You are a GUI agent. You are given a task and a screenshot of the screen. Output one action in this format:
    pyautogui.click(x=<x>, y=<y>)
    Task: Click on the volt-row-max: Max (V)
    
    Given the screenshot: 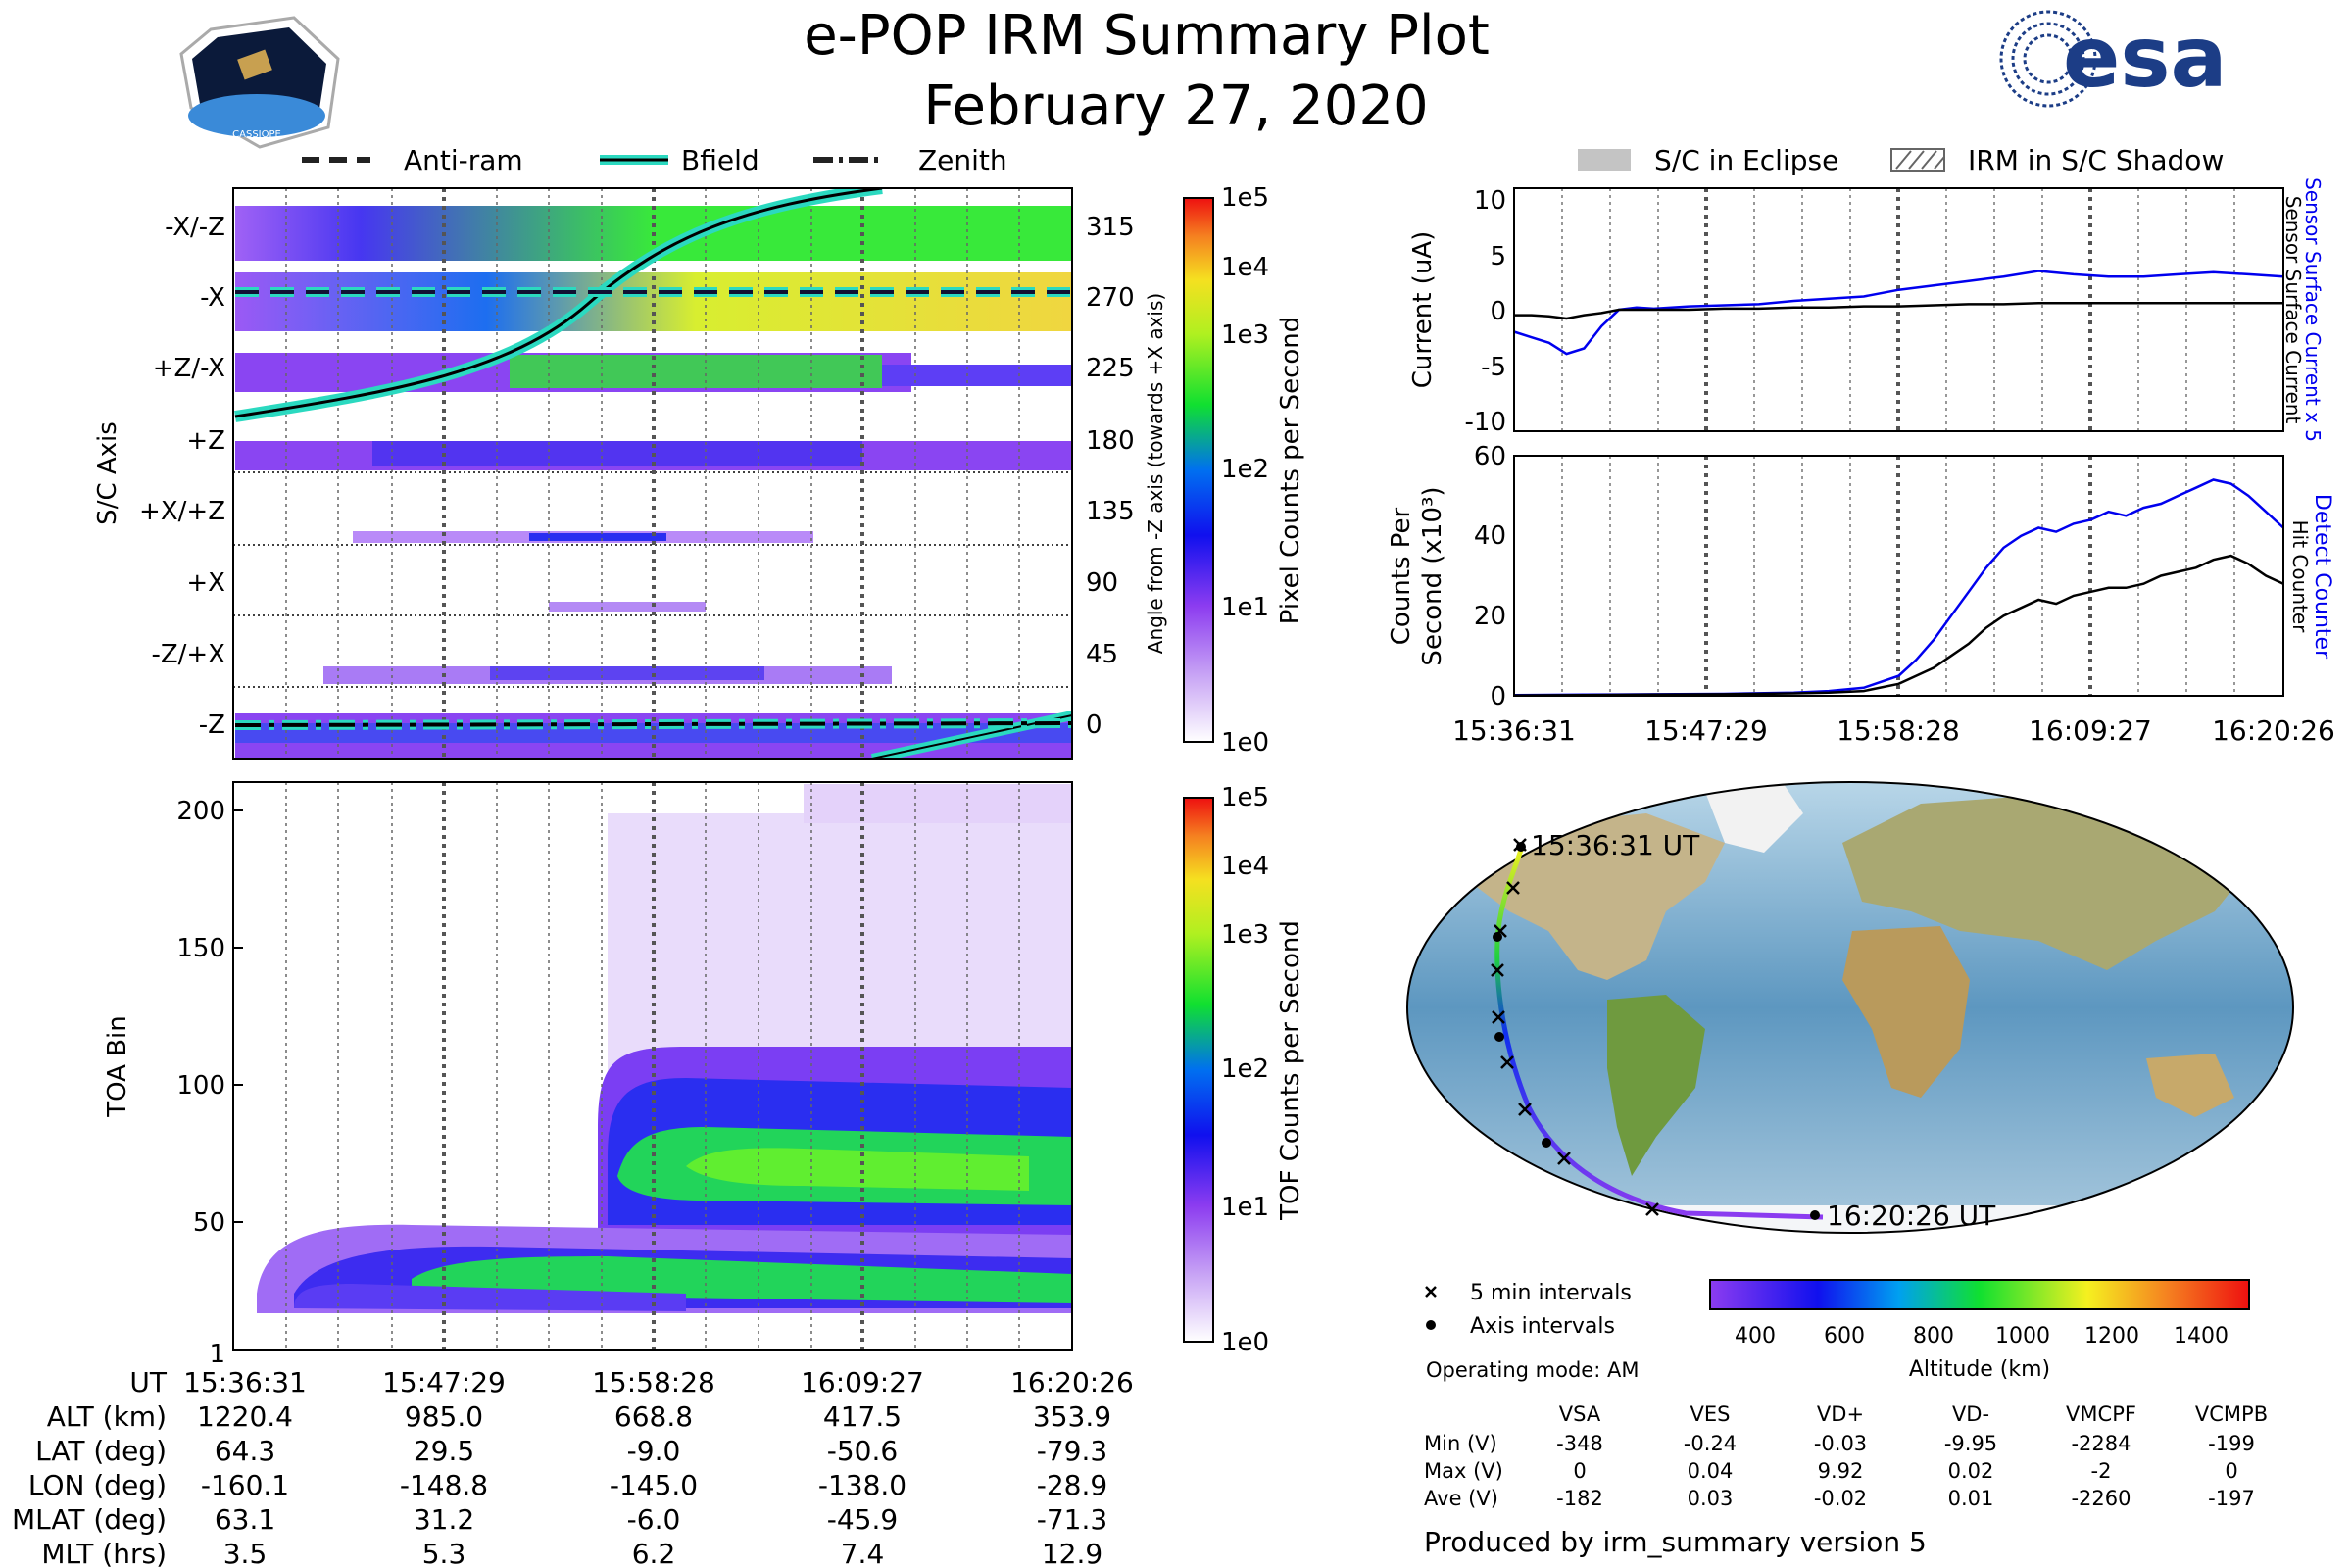 What is the action you would take?
    pyautogui.click(x=1464, y=1471)
    